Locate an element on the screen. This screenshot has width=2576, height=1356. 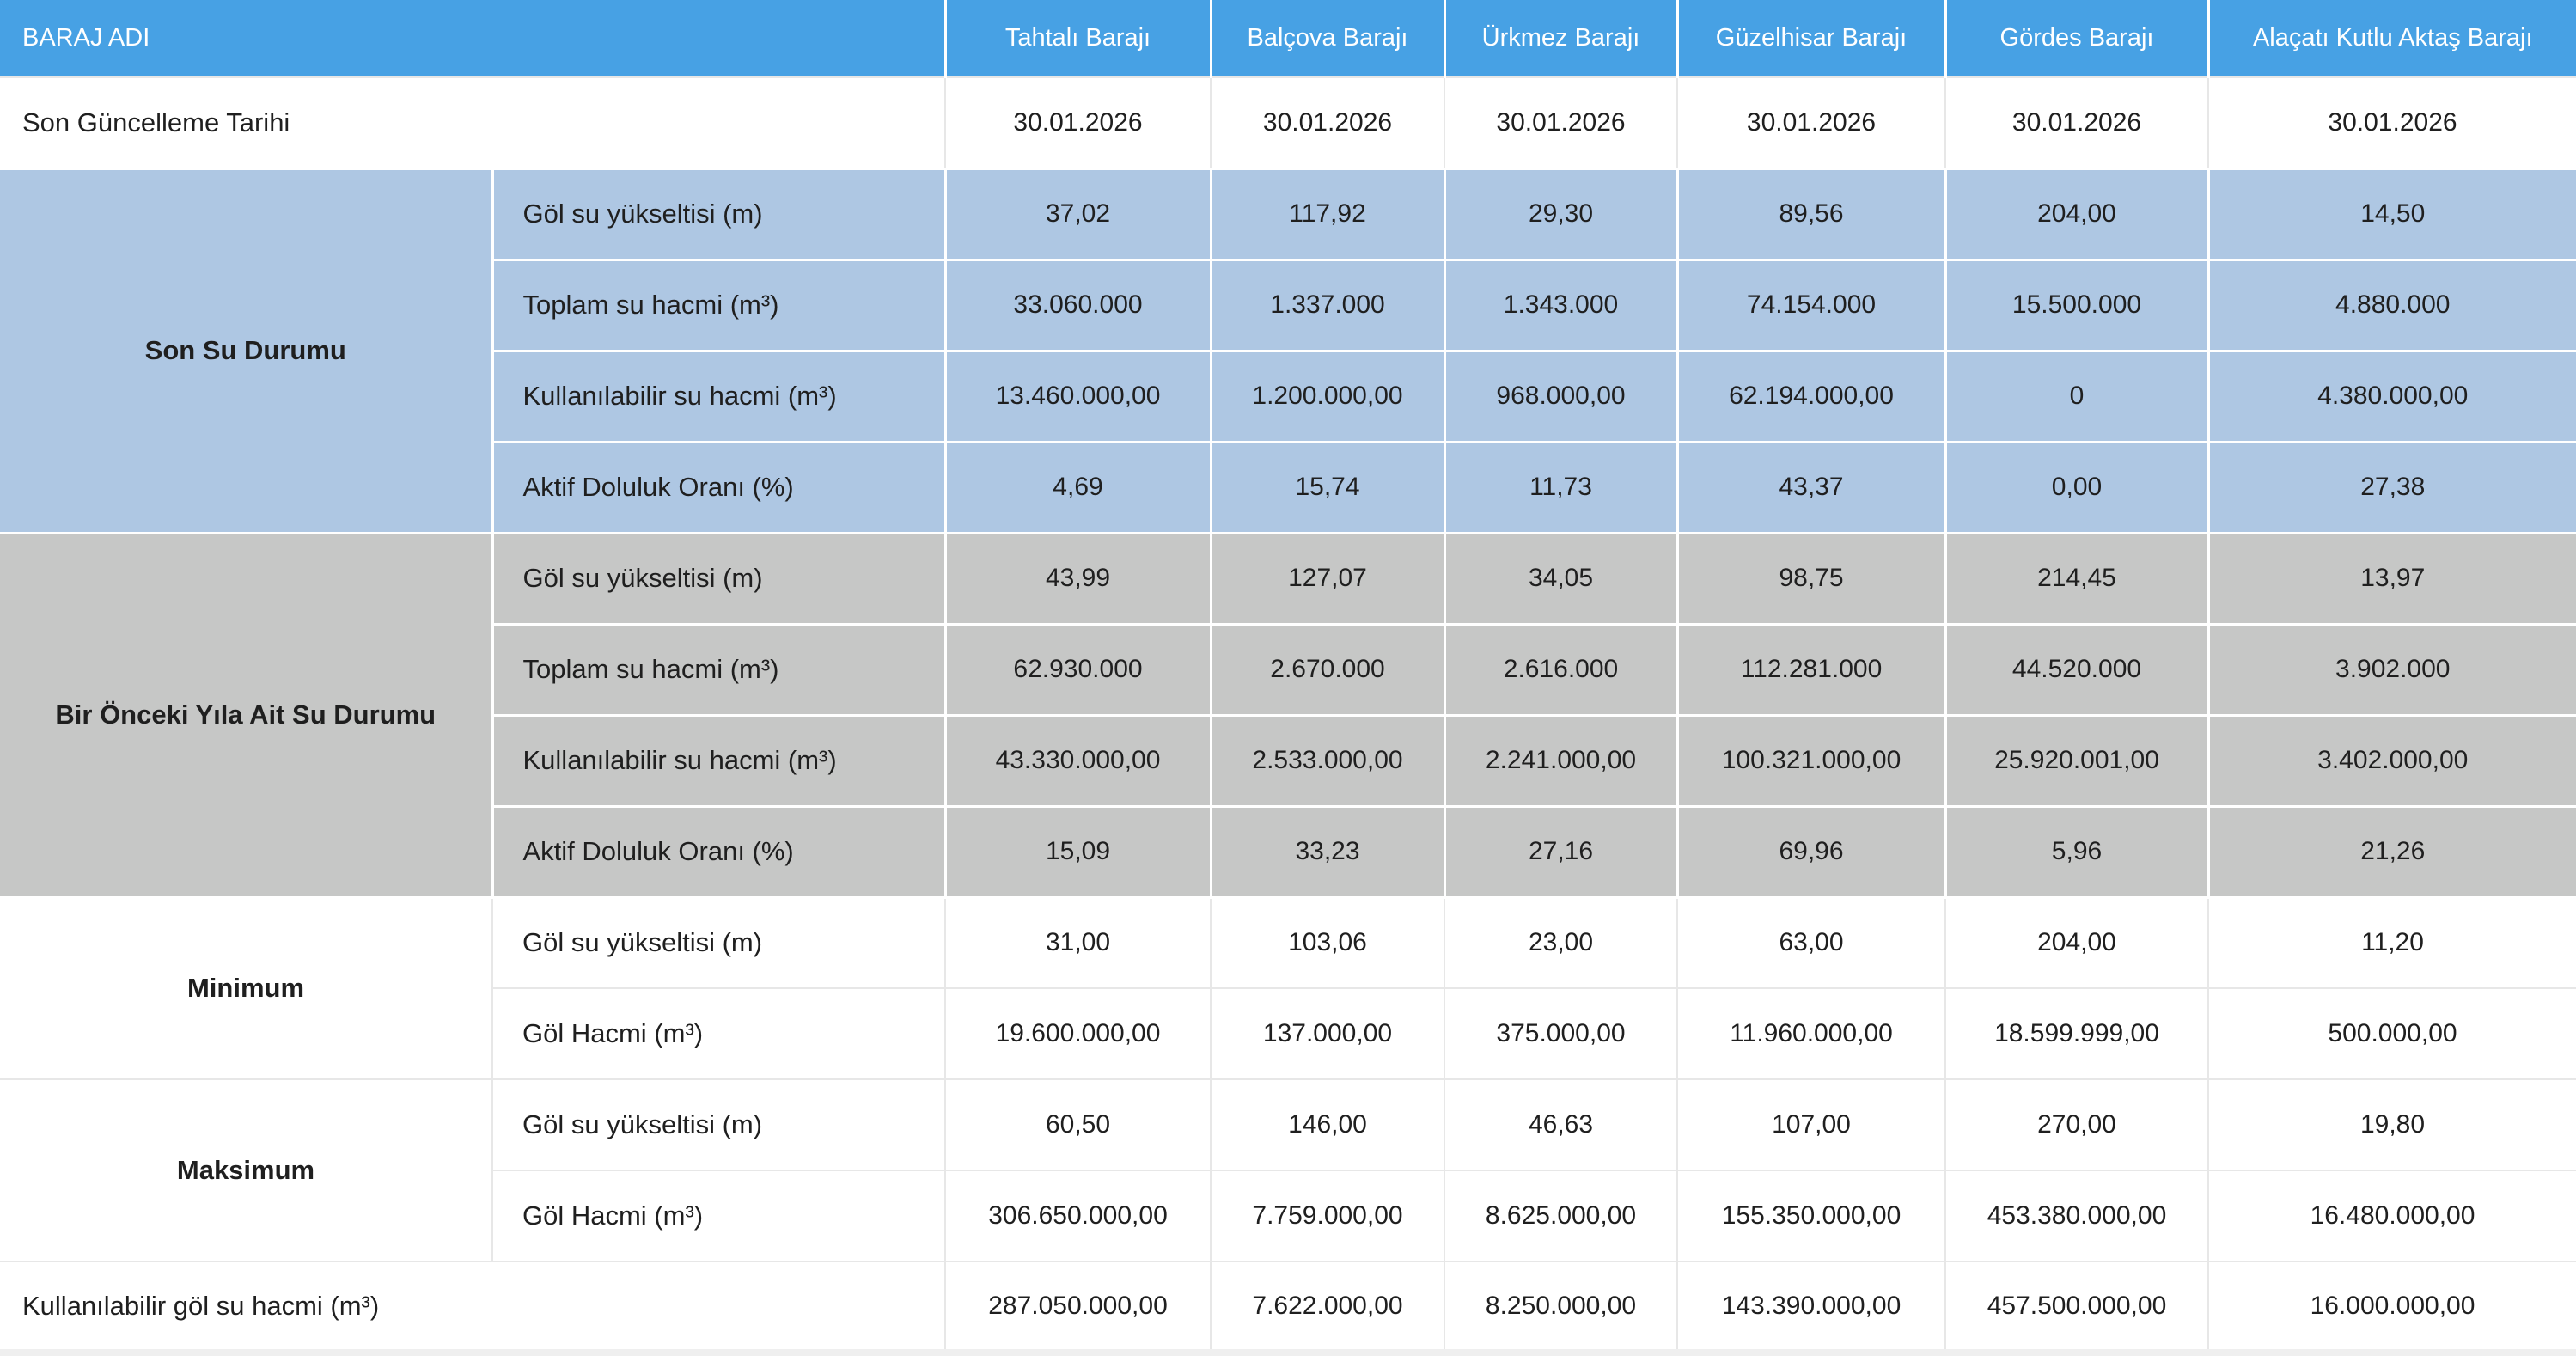
value-cell: 2.241.000,00 is located at coordinates (1561, 760).